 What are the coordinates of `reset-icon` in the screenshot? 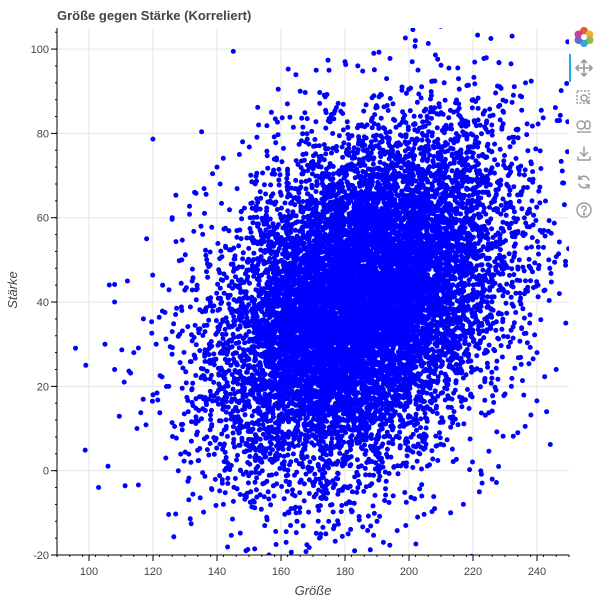 It's located at (584, 182).